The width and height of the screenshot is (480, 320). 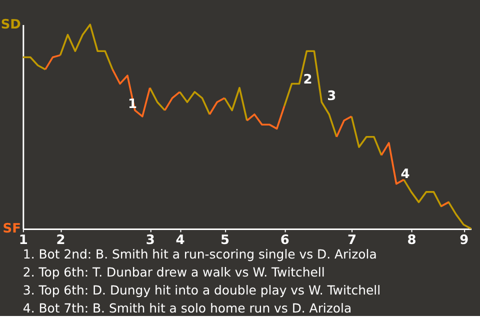 What do you see at coordinates (23, 240) in the screenshot?
I see `x-tick-label: 1` at bounding box center [23, 240].